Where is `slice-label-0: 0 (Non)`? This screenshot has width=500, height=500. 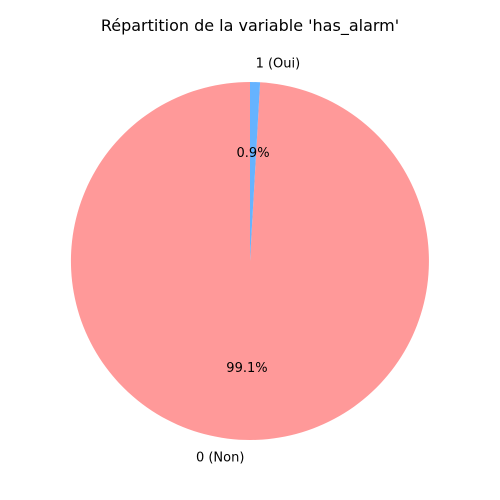 slice-label-0: 0 (Non) is located at coordinates (220, 457).